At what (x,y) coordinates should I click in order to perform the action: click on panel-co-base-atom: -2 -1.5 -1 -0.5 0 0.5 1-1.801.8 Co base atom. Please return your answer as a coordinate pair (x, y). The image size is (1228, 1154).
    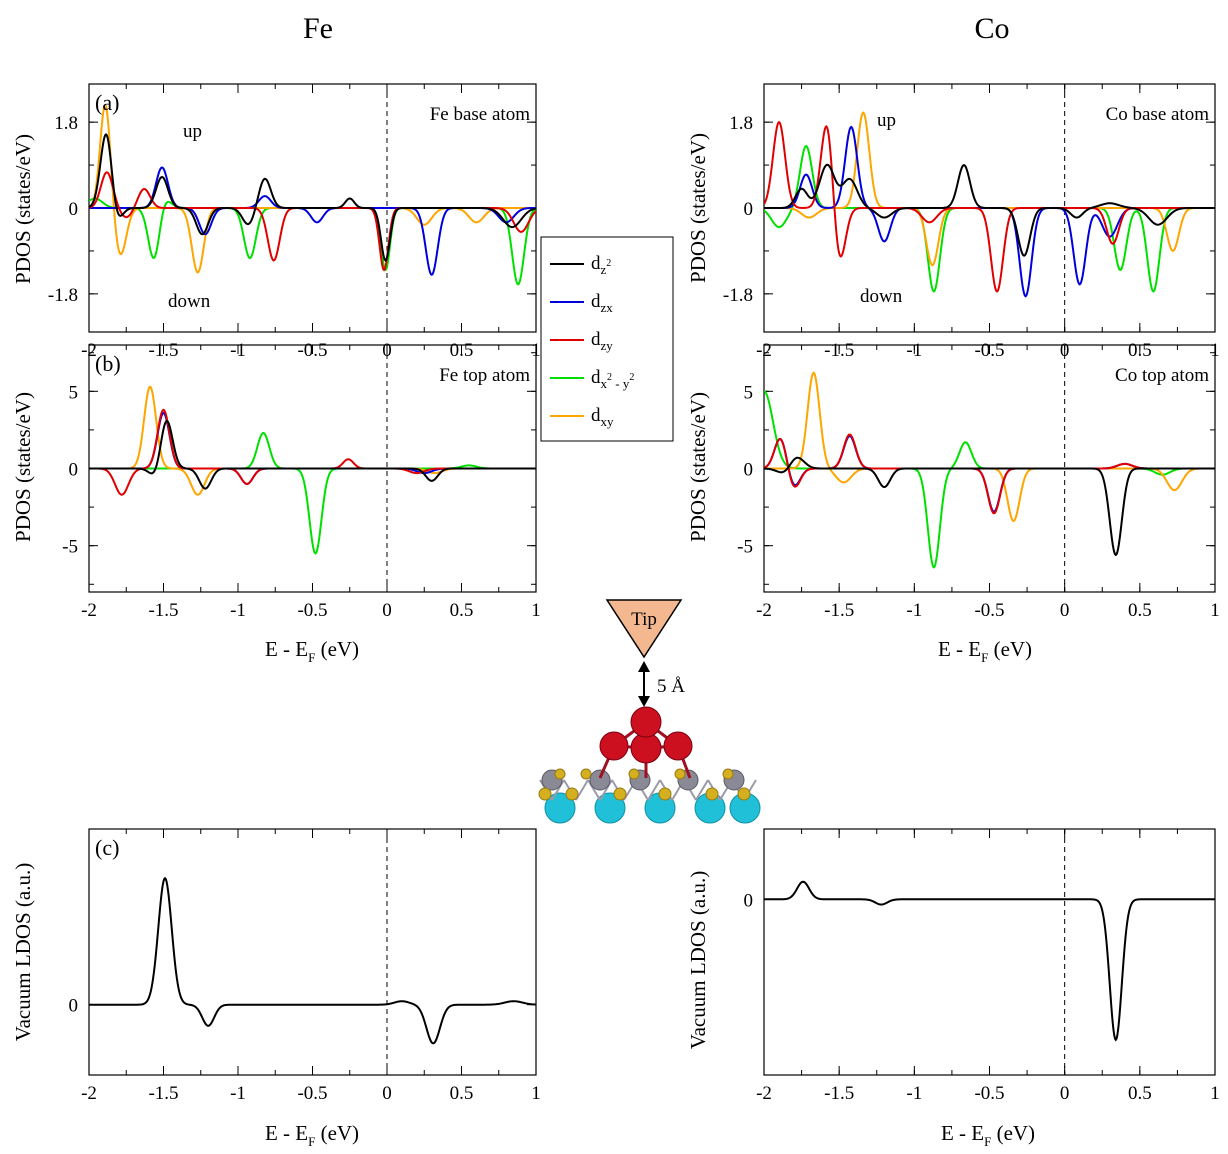
    Looking at the image, I should click on (971, 222).